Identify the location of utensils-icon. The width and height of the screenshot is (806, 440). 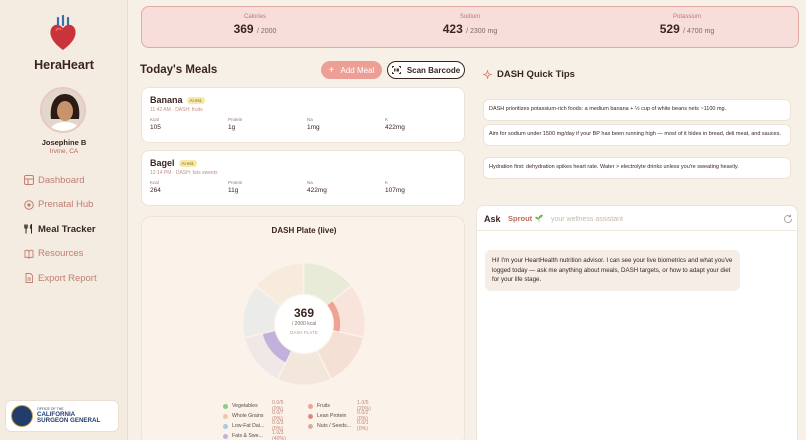
(28, 229).